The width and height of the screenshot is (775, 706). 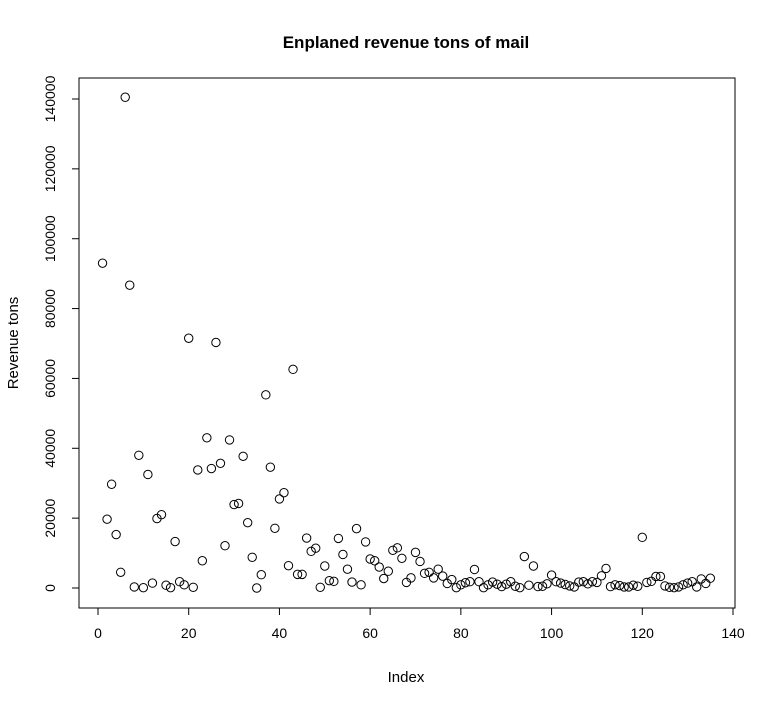 What do you see at coordinates (461, 633) in the screenshot?
I see `x-tick-label: 80` at bounding box center [461, 633].